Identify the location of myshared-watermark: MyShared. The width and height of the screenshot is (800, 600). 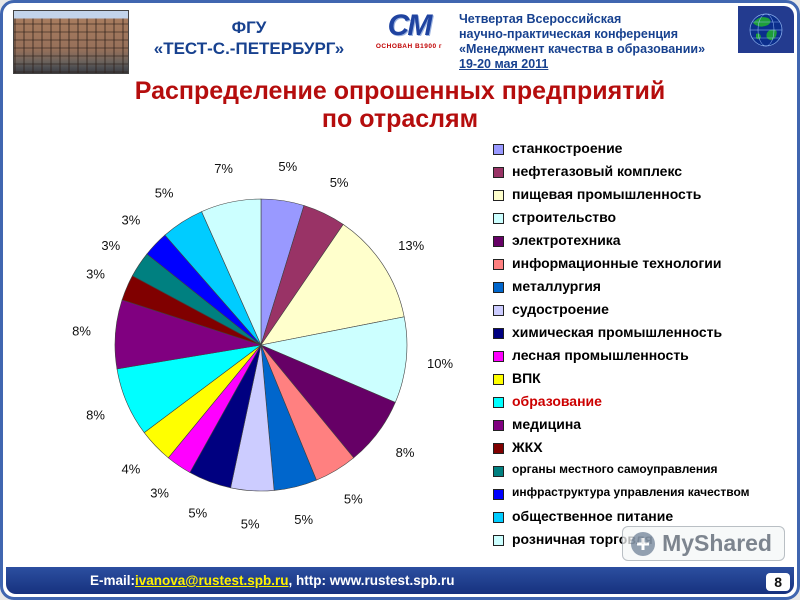
(703, 543).